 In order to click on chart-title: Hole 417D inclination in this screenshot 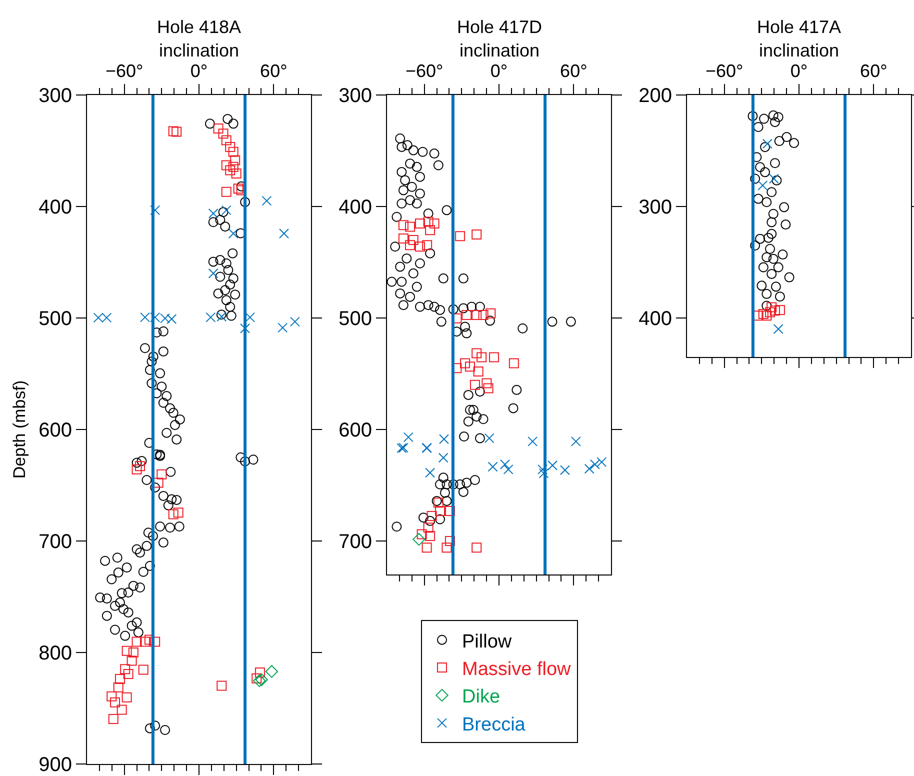, I will do `click(499, 38)`.